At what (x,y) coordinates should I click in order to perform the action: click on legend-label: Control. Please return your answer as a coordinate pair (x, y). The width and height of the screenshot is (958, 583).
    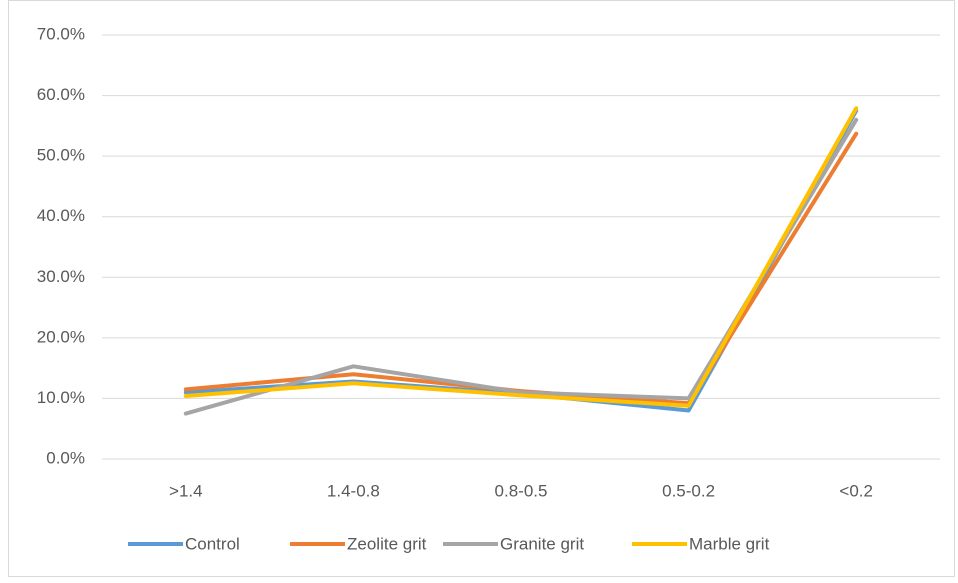
    Looking at the image, I should click on (212, 543).